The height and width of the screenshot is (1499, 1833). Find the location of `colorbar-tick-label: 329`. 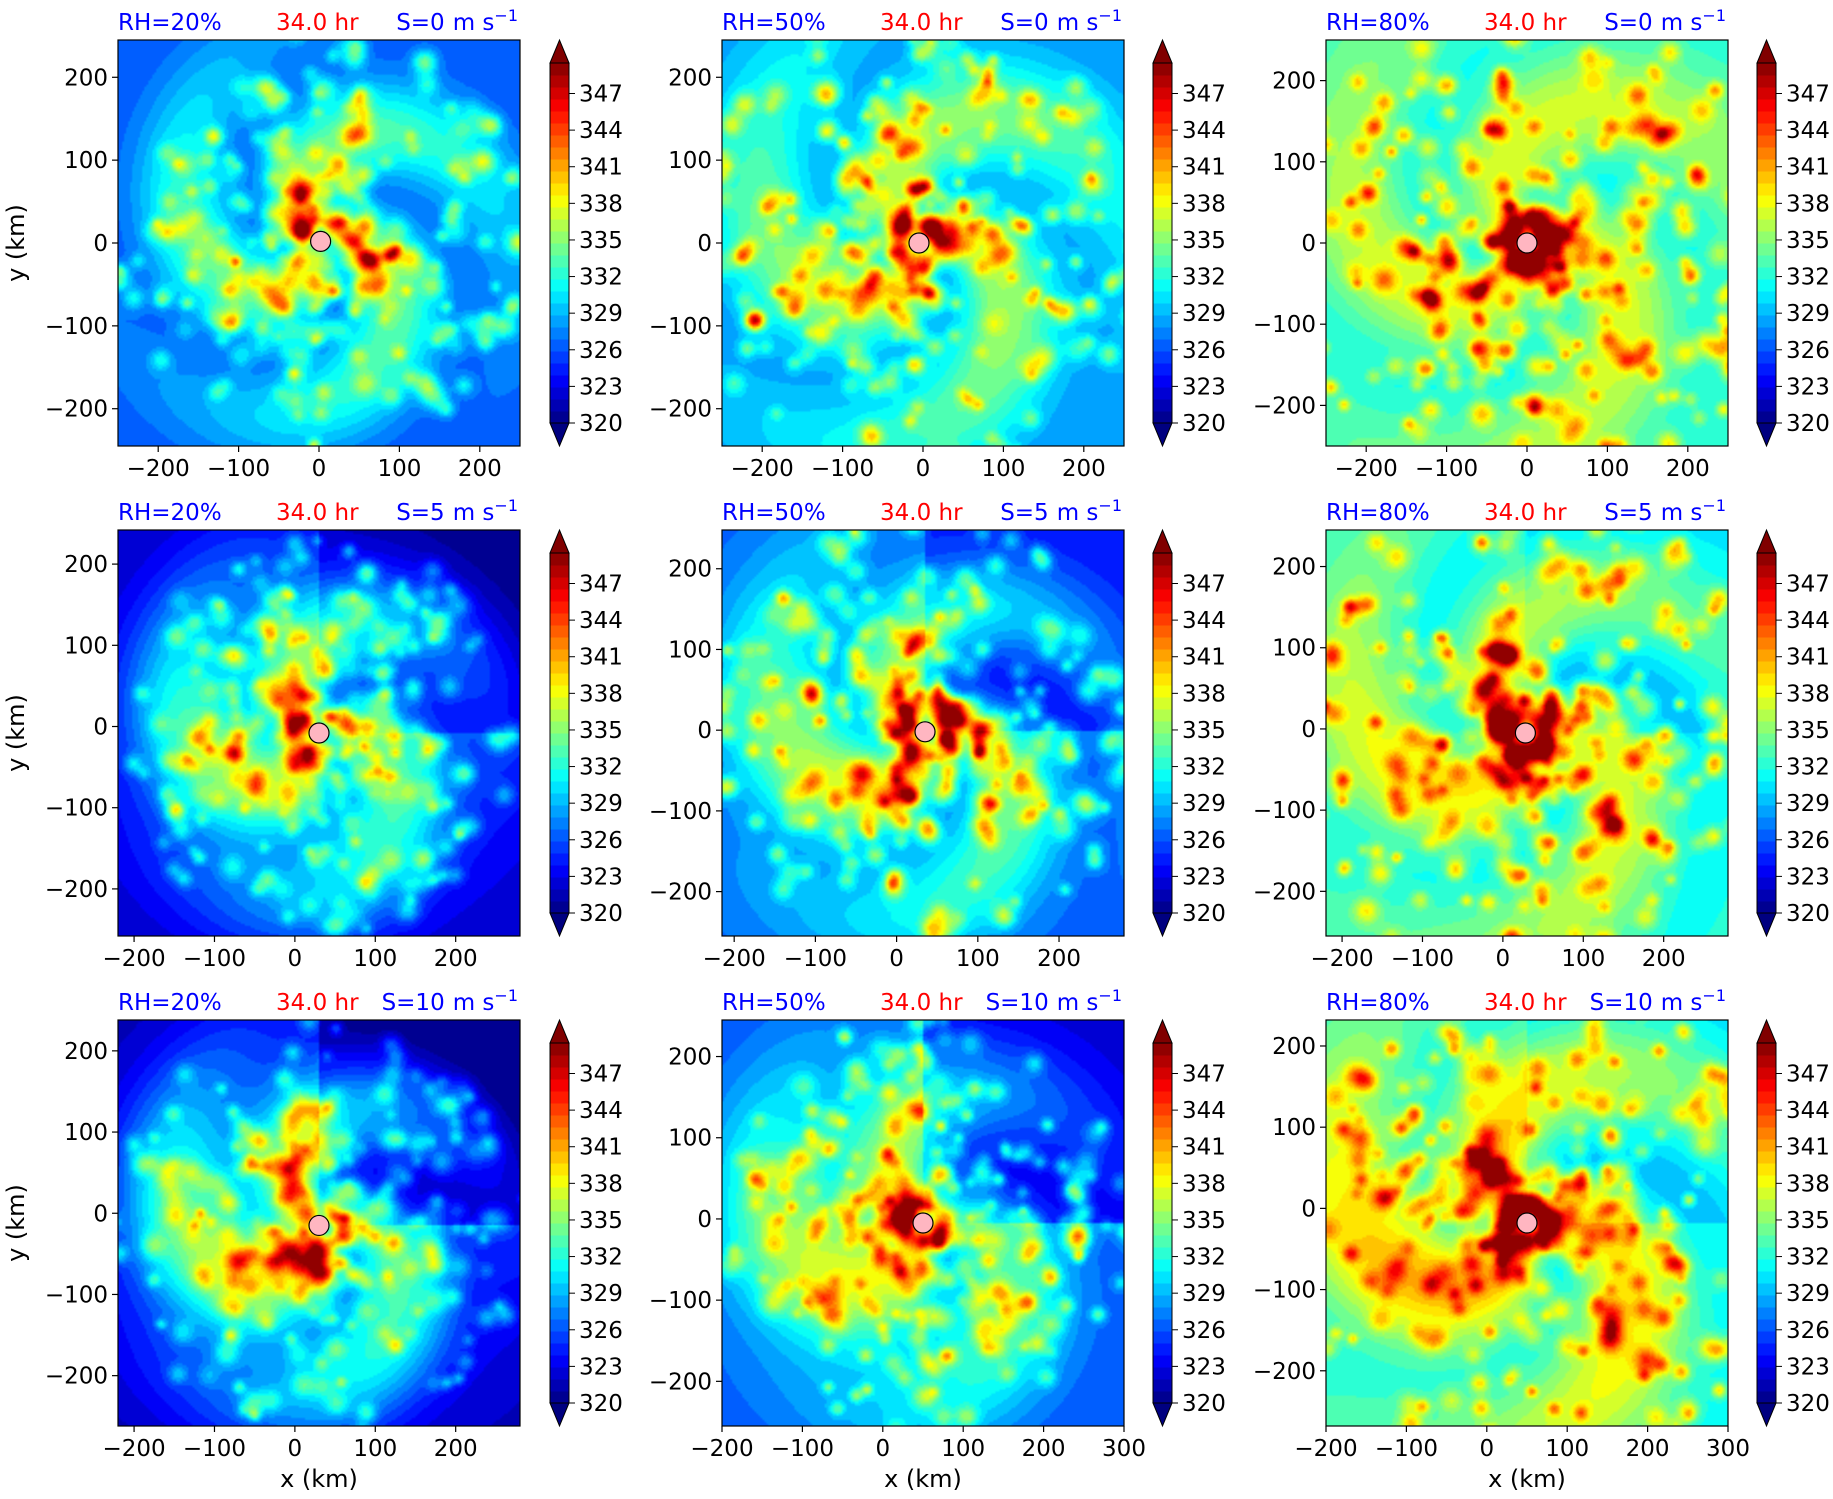

colorbar-tick-label: 329 is located at coordinates (1808, 804).